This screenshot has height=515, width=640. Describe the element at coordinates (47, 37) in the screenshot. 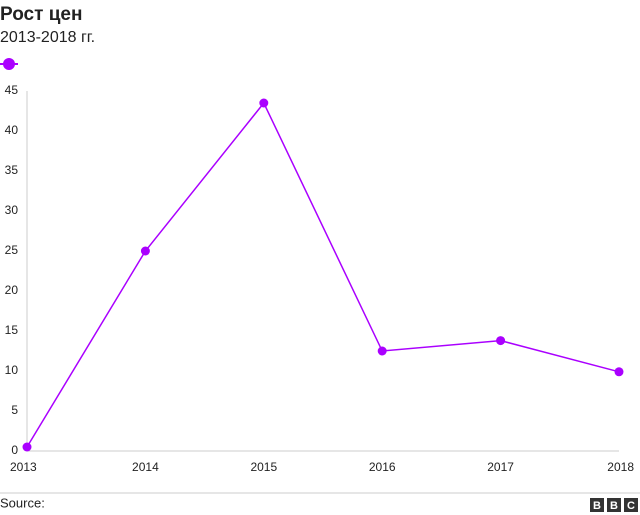

I see `chart-subtitle: 2013-2018 гг.` at that location.